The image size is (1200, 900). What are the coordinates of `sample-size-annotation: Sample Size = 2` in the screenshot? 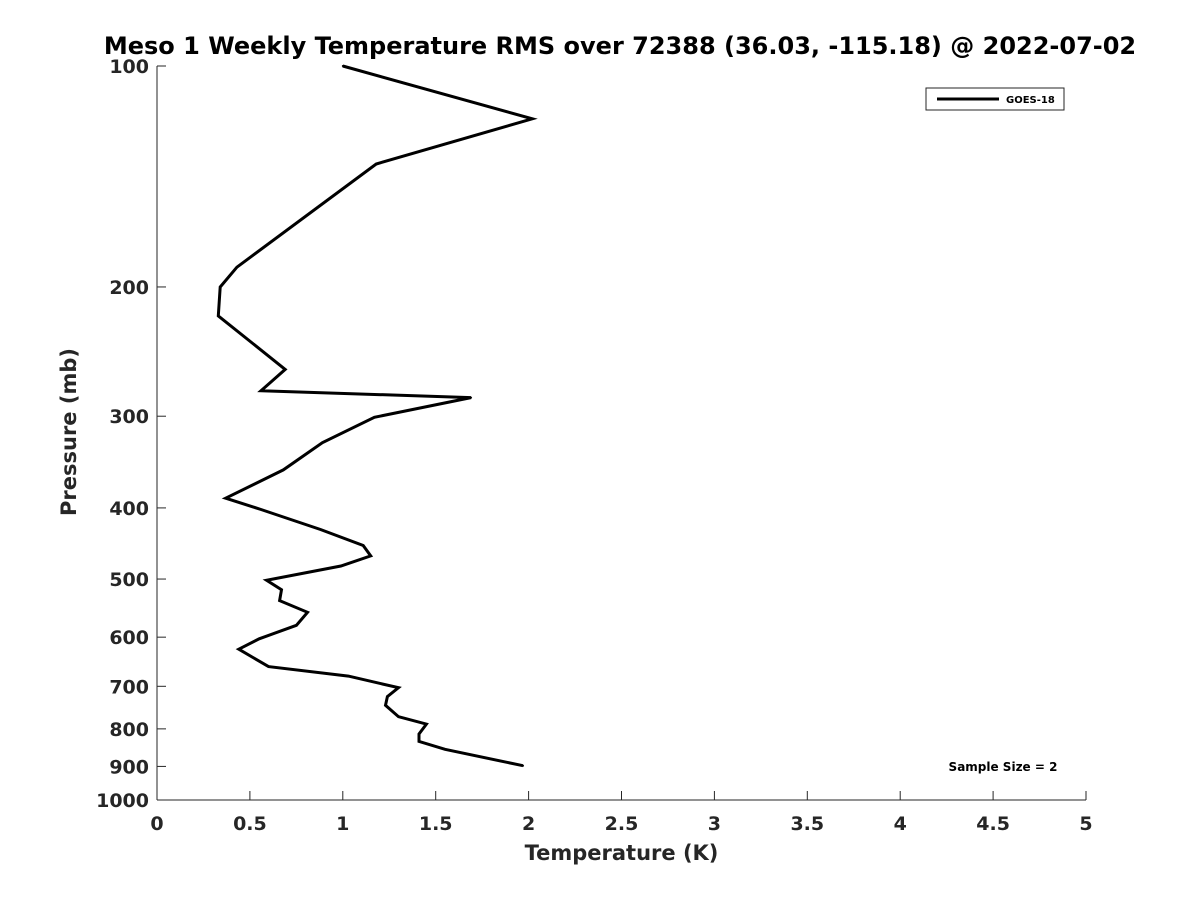 It's located at (1003, 767).